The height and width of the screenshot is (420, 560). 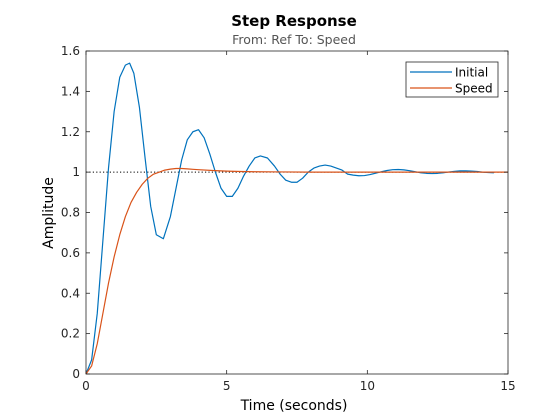 I want to click on legend-box, so click(x=452, y=79).